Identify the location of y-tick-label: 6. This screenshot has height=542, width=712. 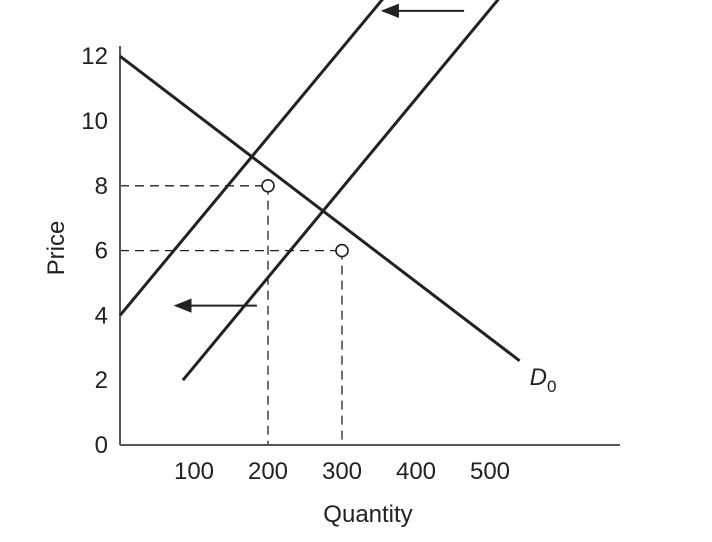
(101, 251).